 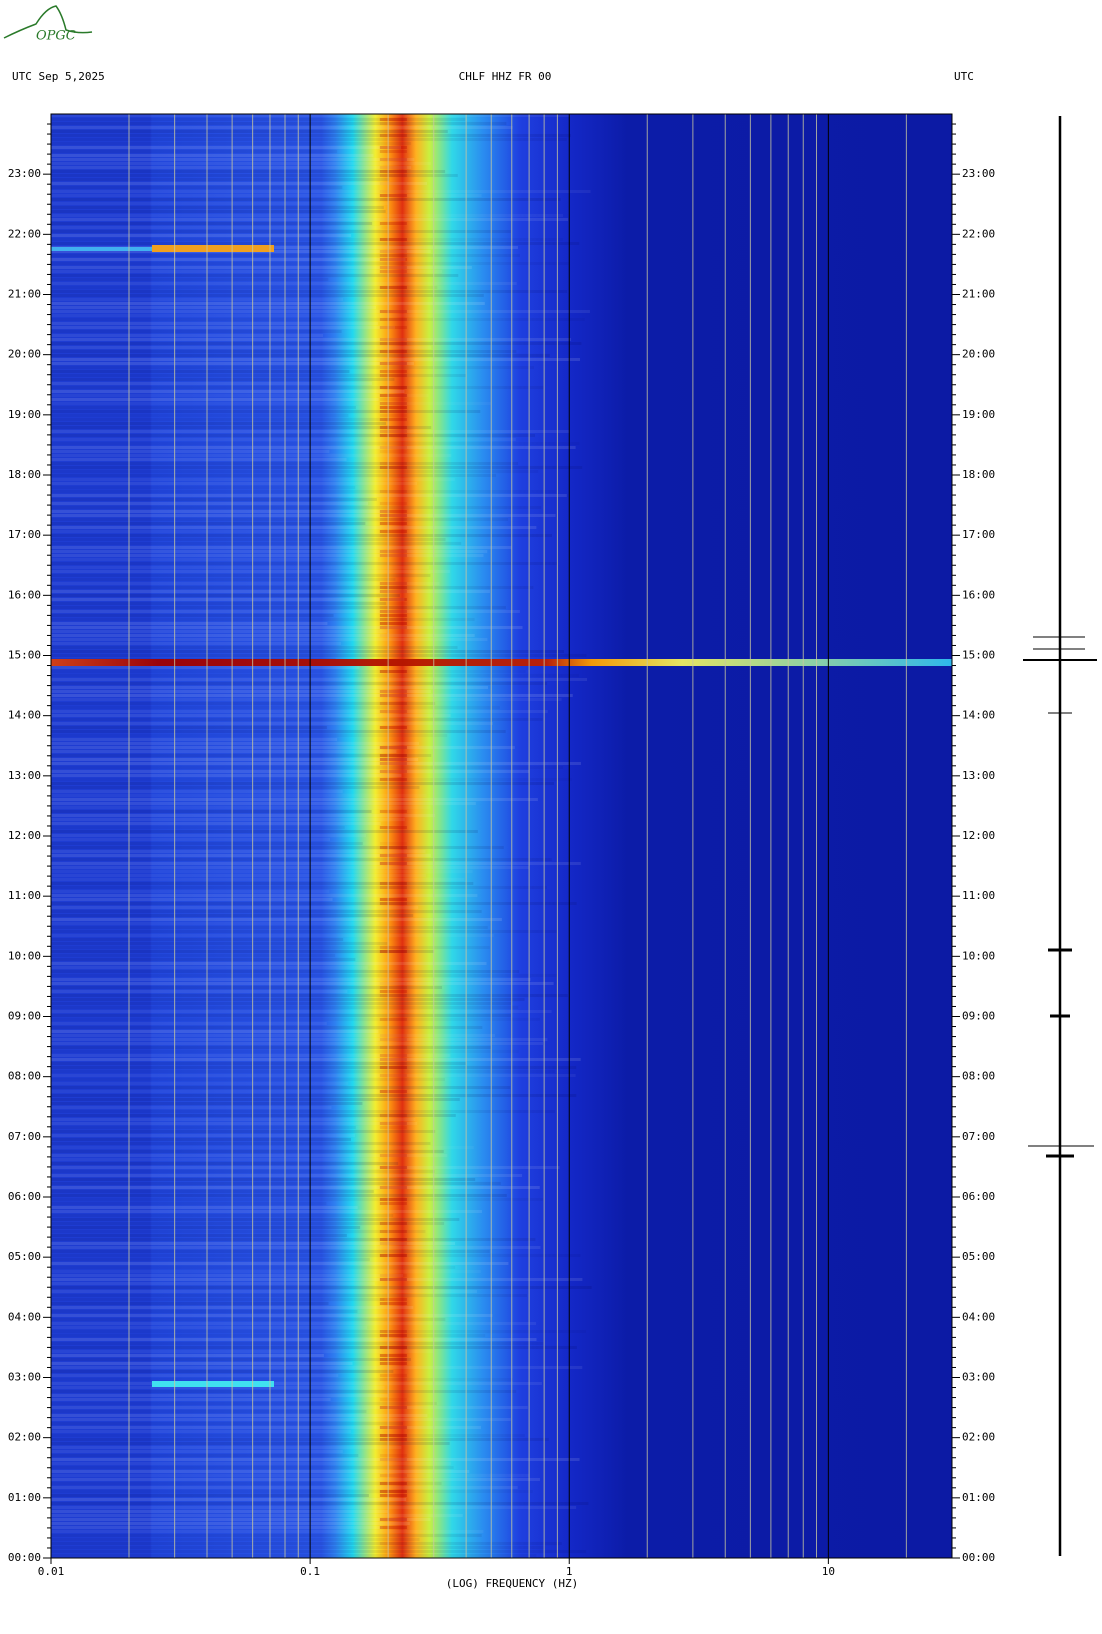 What do you see at coordinates (978, 715) in the screenshot?
I see `y-tick-label-right: 14:00` at bounding box center [978, 715].